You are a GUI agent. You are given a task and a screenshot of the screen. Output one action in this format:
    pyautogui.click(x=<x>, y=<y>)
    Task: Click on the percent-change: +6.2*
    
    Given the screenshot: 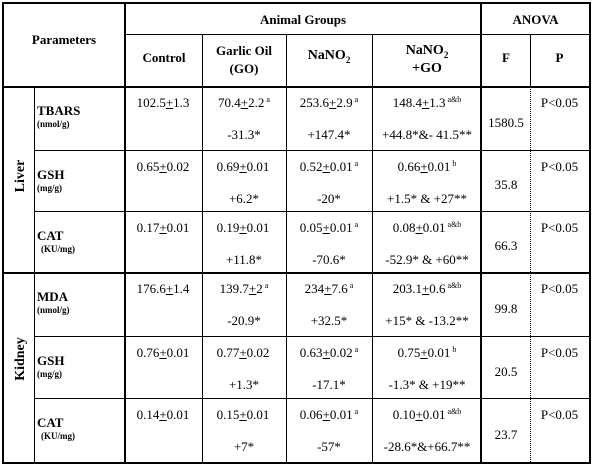 What is the action you would take?
    pyautogui.click(x=244, y=198)
    